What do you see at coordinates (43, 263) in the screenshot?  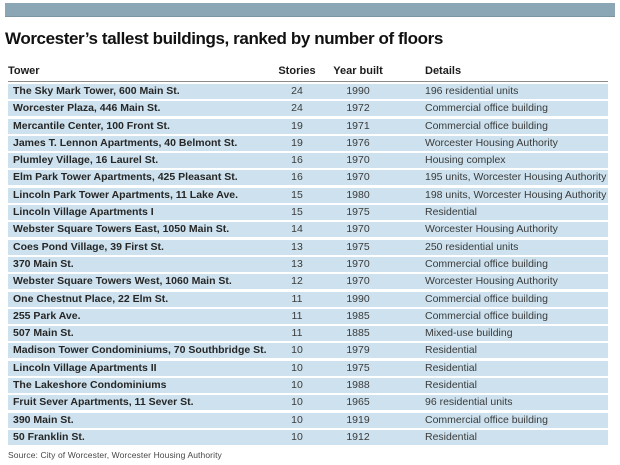 I see `cell-tower: 370 Main St.` at bounding box center [43, 263].